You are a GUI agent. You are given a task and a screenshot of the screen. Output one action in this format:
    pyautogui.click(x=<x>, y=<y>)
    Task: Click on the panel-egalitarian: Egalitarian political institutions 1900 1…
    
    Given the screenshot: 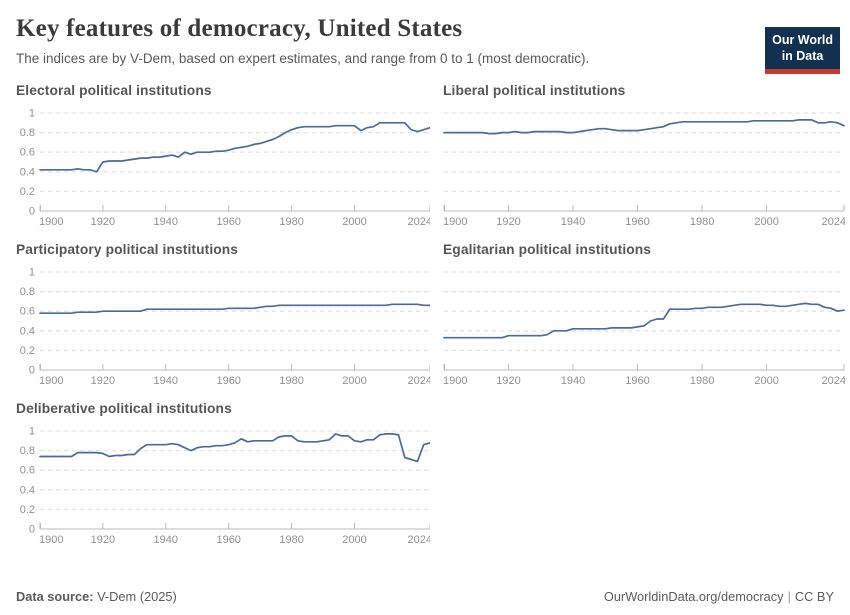 What is the action you would take?
    pyautogui.click(x=644, y=316)
    